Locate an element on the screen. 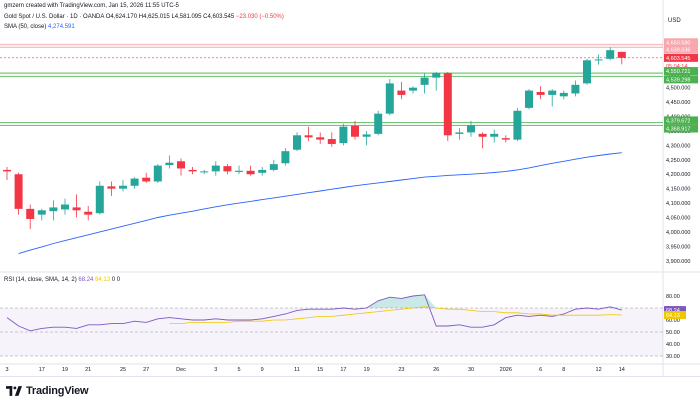 The width and height of the screenshot is (700, 405). rsi-sma-badge-bg is located at coordinates (675, 315).